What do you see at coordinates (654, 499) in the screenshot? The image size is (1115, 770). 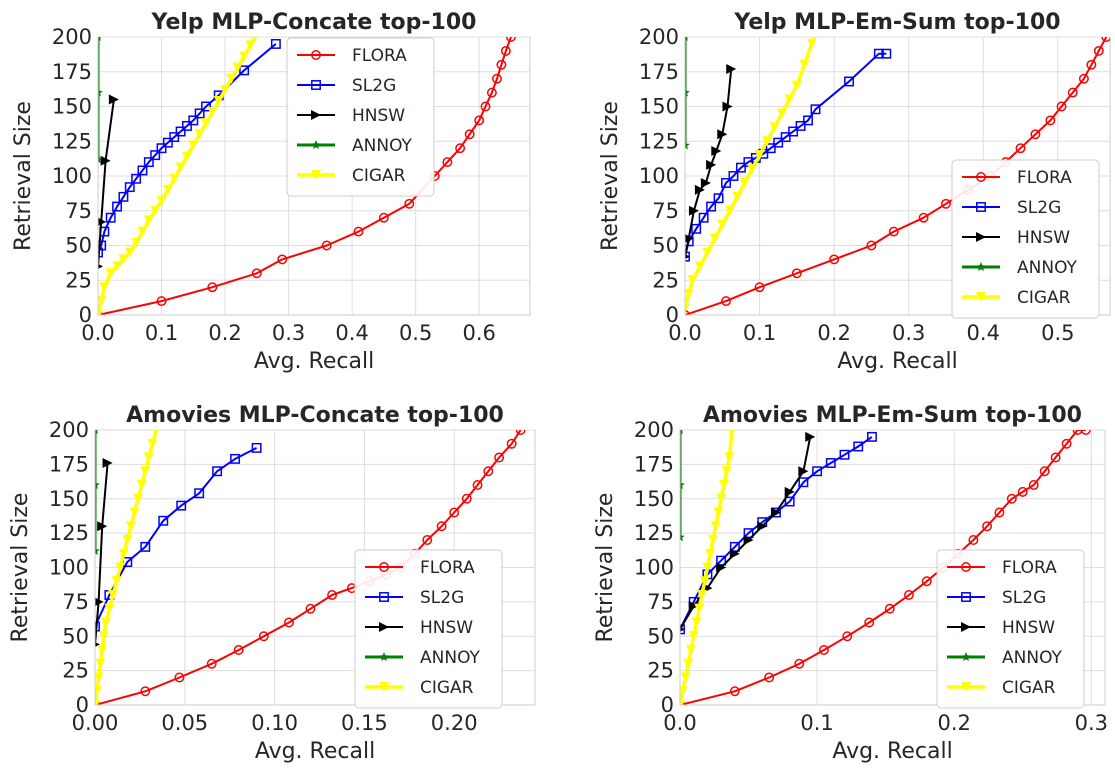 I see `y-tick-label: 150` at bounding box center [654, 499].